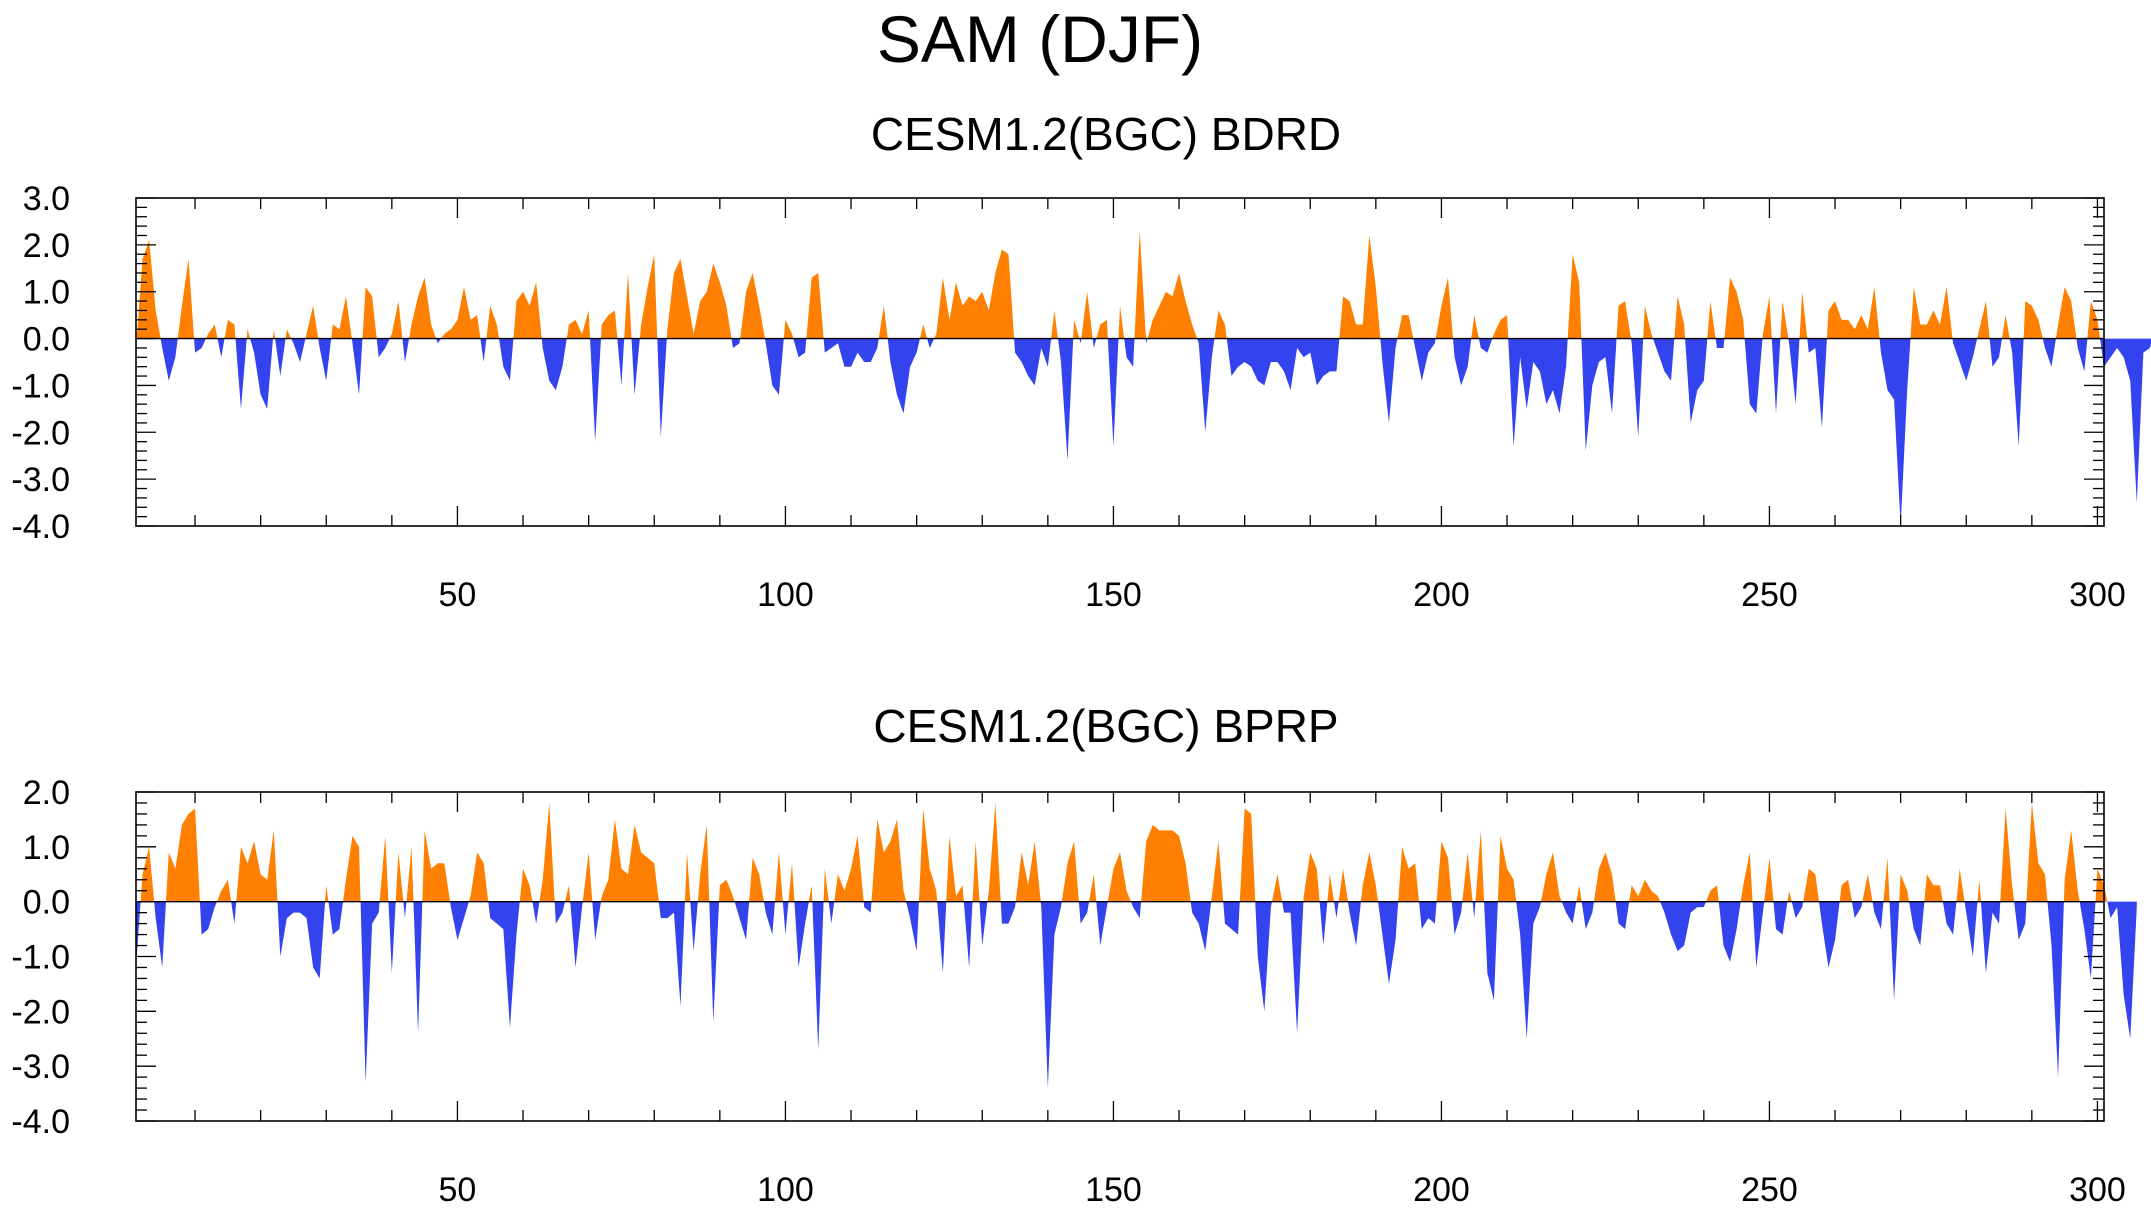  I want to click on figure-title: SAM (DJF), so click(1040, 39).